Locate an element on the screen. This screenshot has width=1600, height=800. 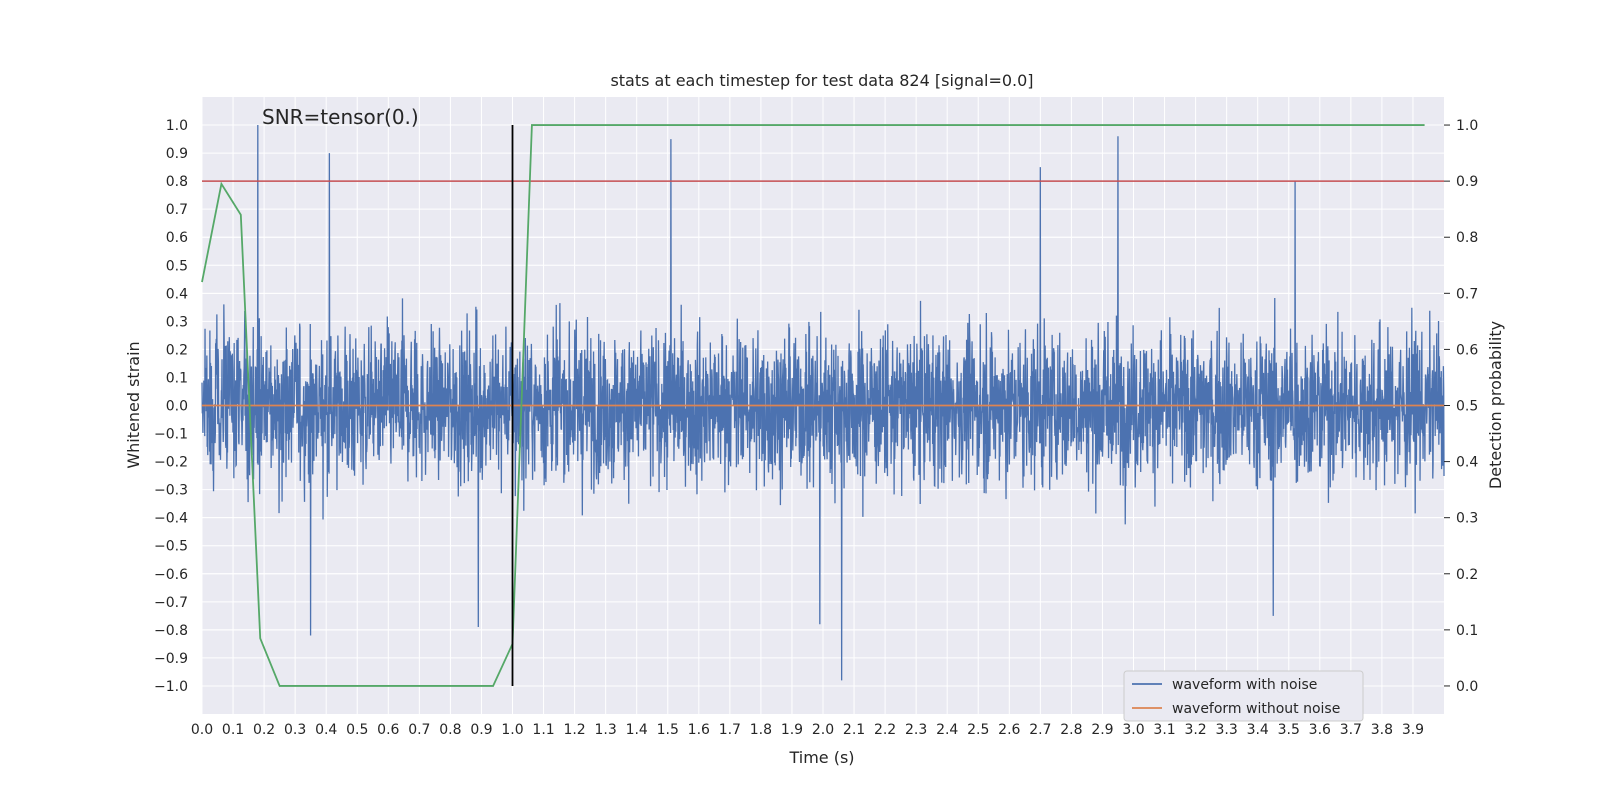
y2-tick-label: 0.0 is located at coordinates (1467, 687).